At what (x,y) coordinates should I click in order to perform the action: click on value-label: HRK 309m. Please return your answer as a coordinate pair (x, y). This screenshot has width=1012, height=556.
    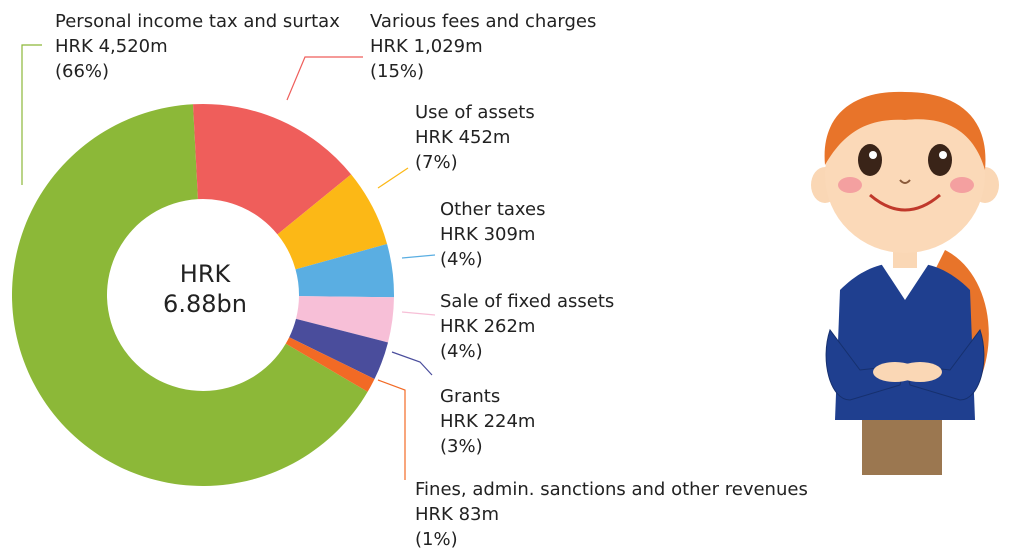
    Looking at the image, I should click on (487, 234).